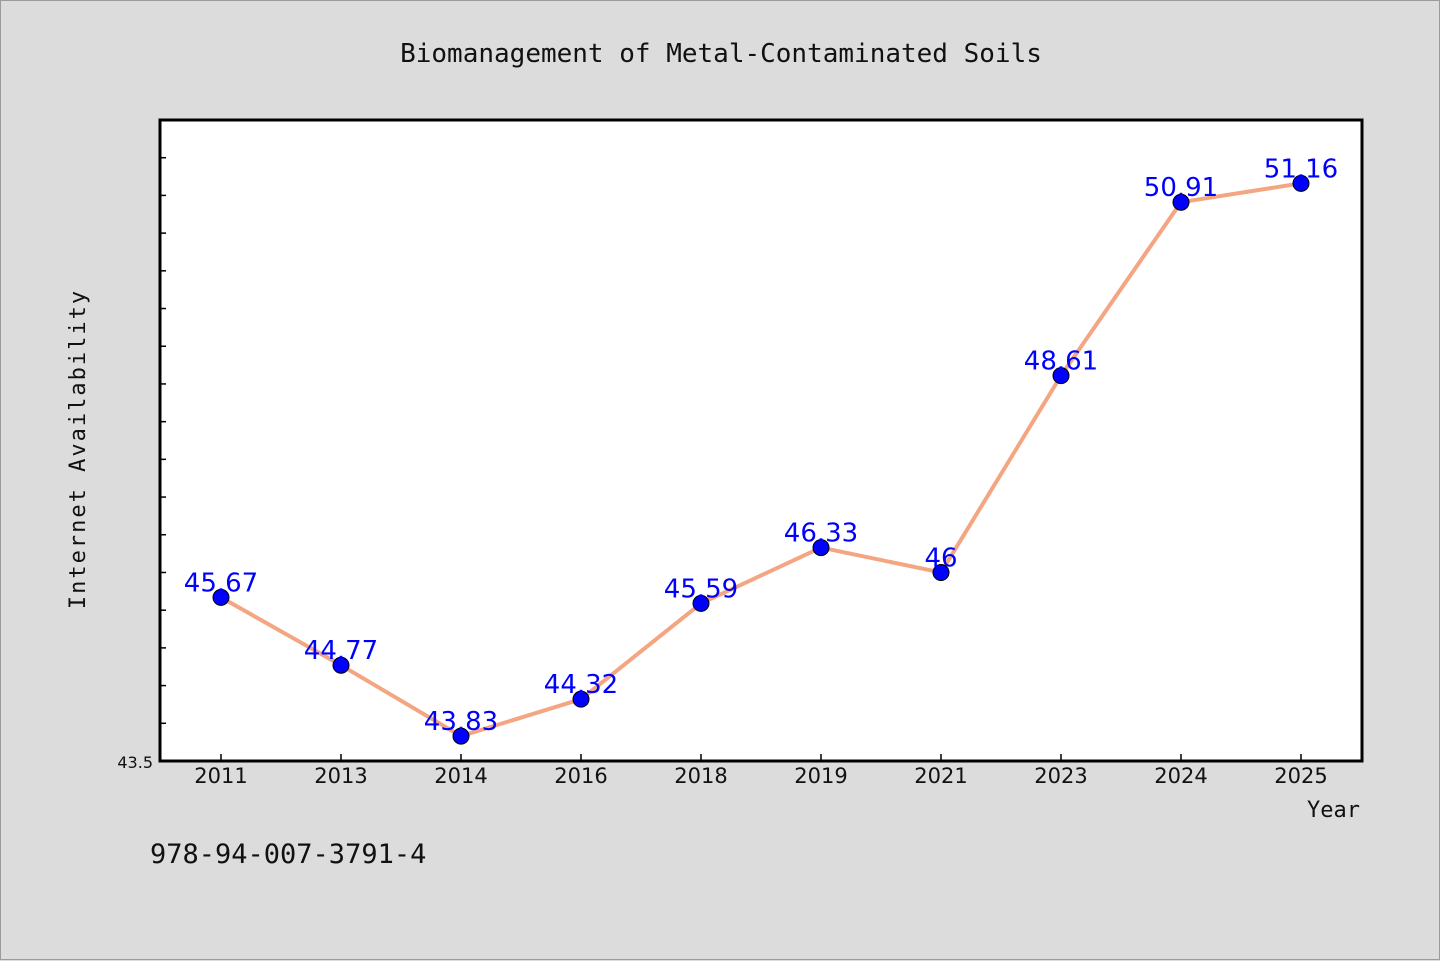 Image resolution: width=1440 pixels, height=961 pixels. I want to click on x-axis-ticks, so click(761, 757).